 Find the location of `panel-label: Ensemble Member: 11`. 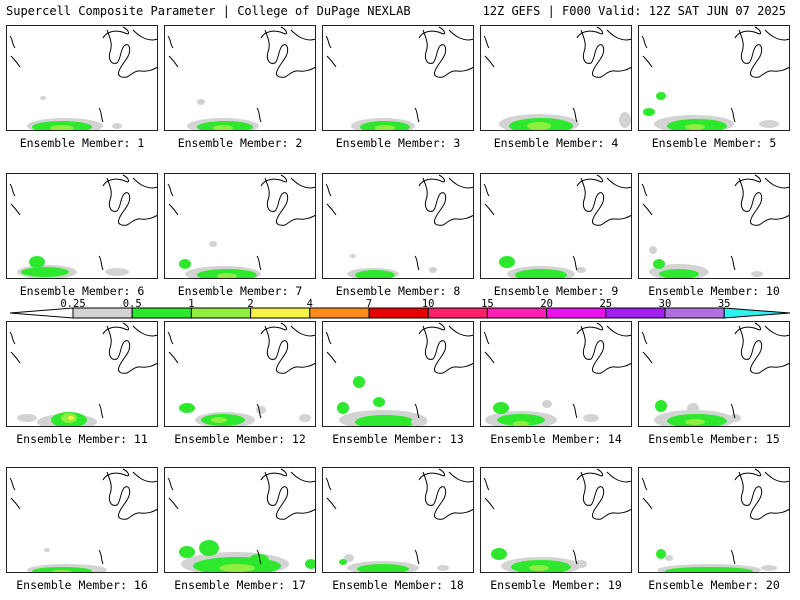

panel-label: Ensemble Member: 11 is located at coordinates (82, 439).